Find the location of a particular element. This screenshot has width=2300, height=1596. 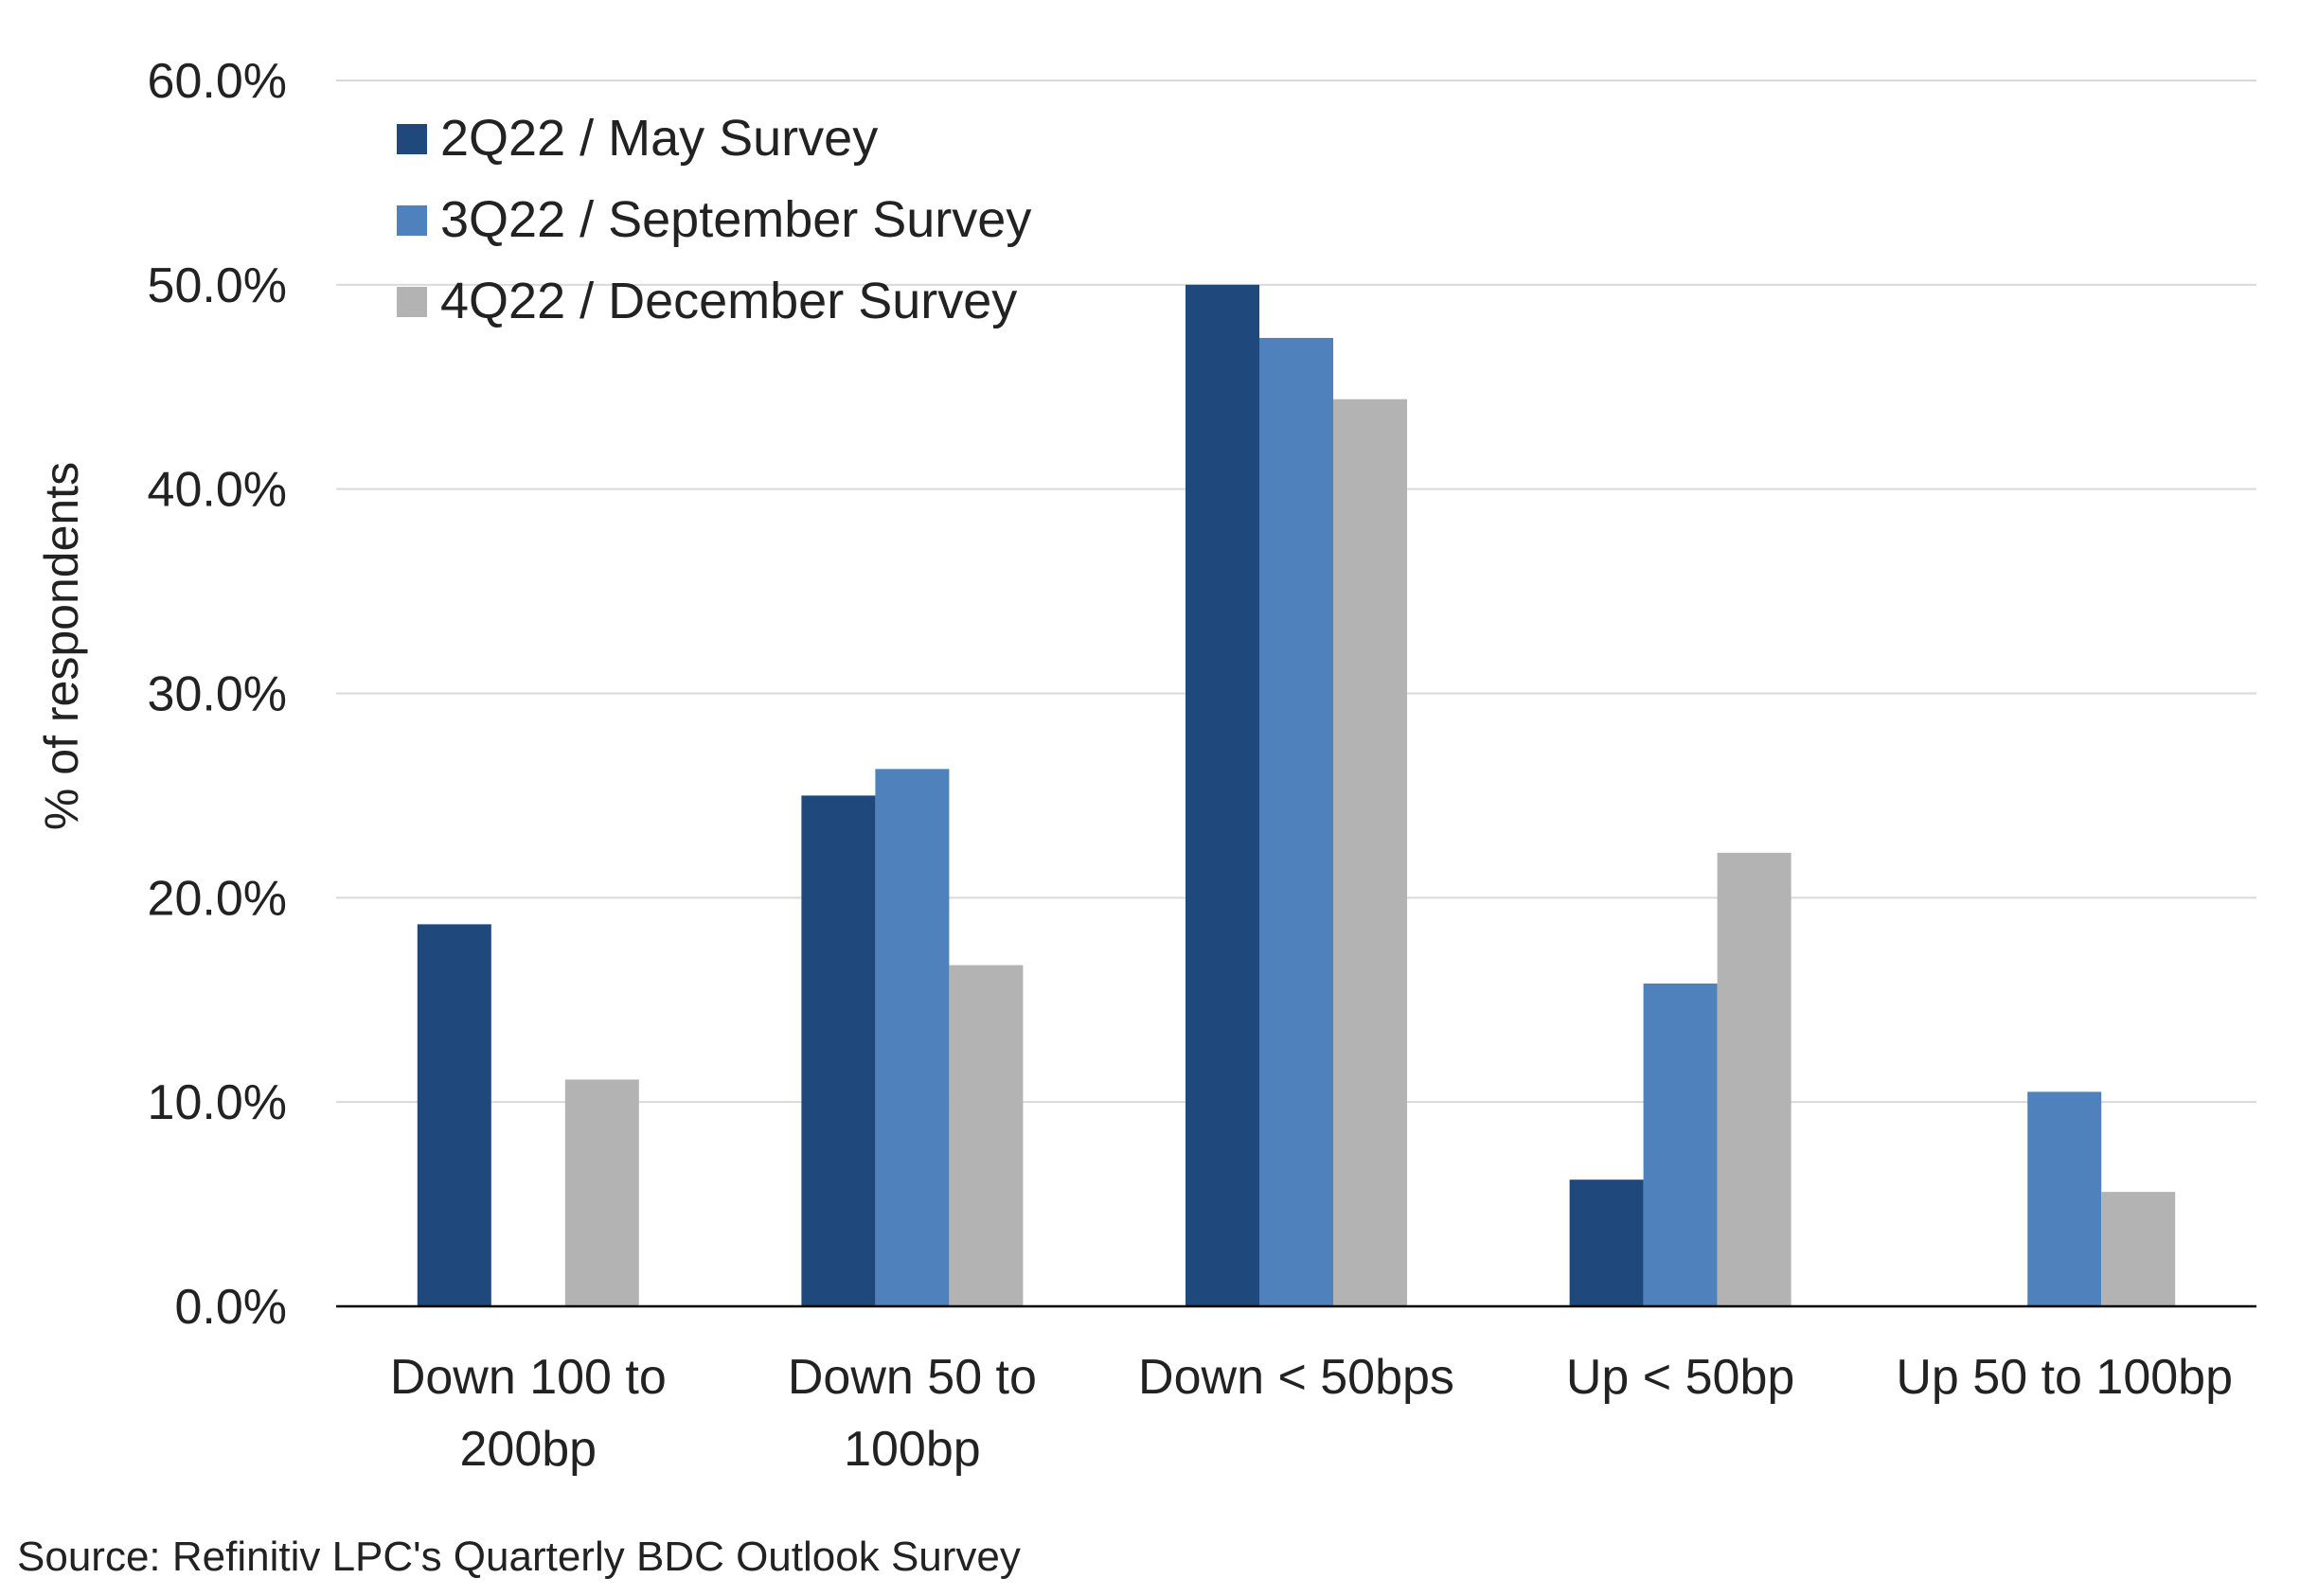

x-tick-label: 200bp is located at coordinates (528, 1449).